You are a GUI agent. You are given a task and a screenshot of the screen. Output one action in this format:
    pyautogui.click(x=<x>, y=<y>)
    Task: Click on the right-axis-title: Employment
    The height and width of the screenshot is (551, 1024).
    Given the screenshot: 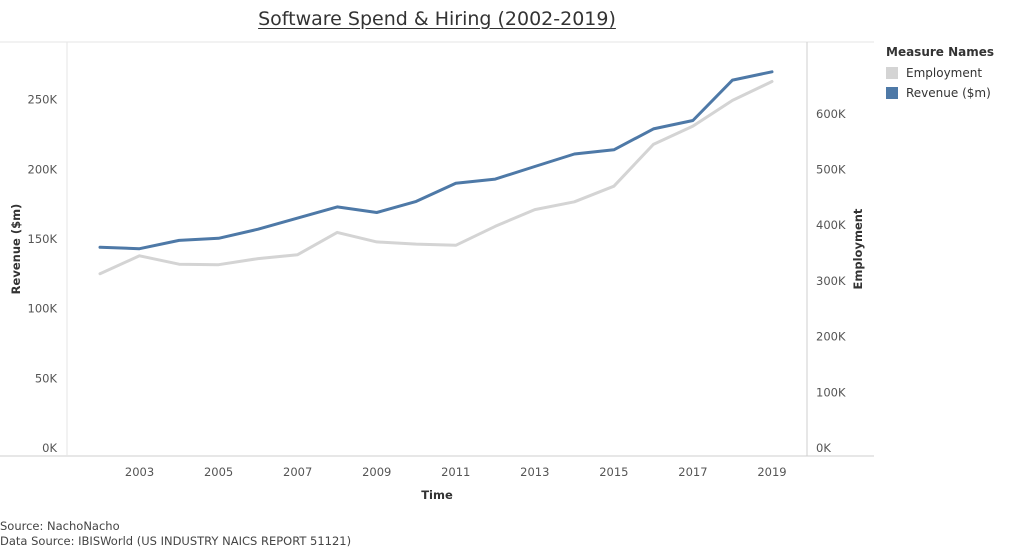 What is the action you would take?
    pyautogui.click(x=858, y=248)
    